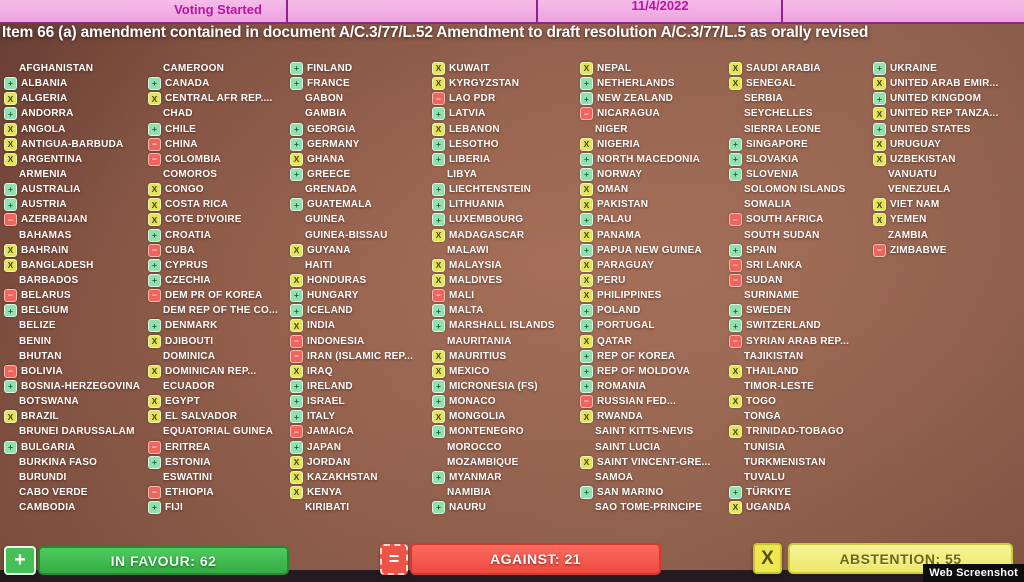  I want to click on country-row: + LITHUANIA, so click(507, 204).